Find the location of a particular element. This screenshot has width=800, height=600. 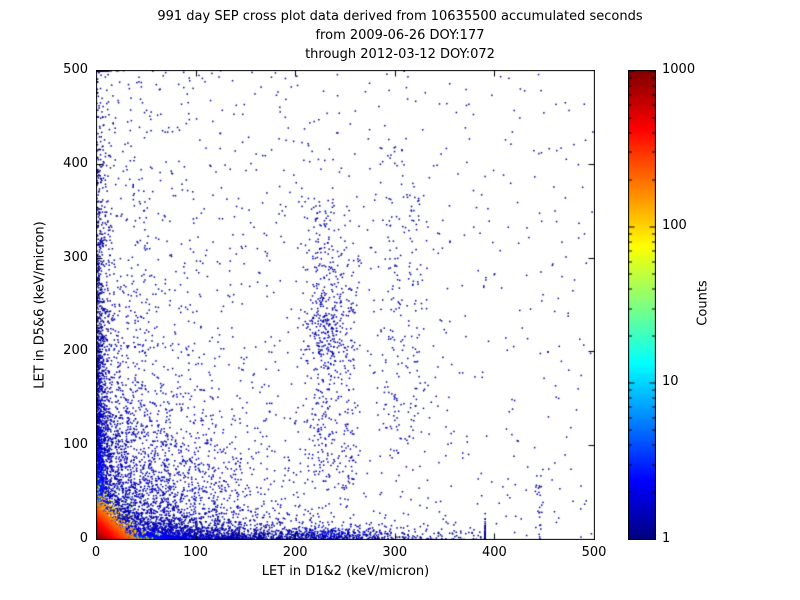

x-tick-label: 100 is located at coordinates (195, 552).